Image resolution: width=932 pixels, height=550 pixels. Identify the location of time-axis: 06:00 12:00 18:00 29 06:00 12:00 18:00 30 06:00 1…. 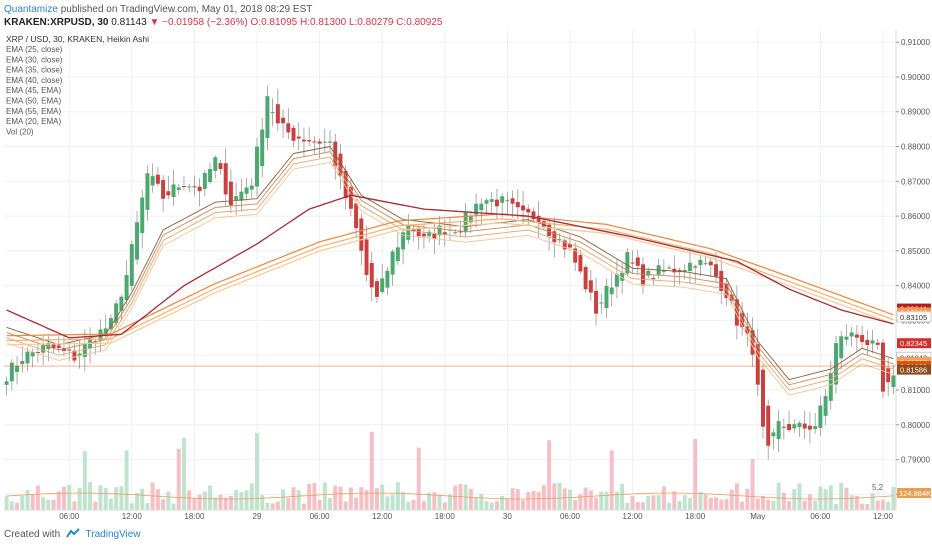
(450, 514).